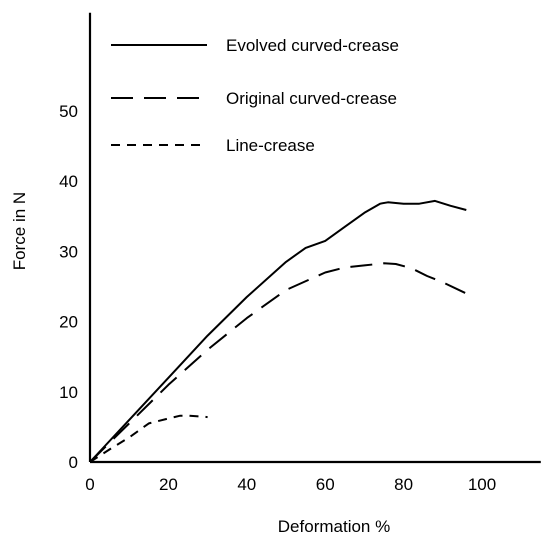 This screenshot has height=544, width=550. What do you see at coordinates (168, 484) in the screenshot?
I see `x-tick-label: 20` at bounding box center [168, 484].